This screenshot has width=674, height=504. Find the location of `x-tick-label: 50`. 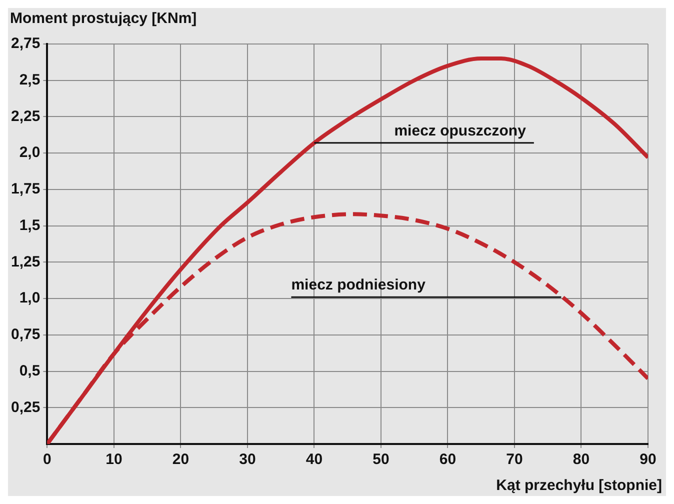

x-tick-label: 50 is located at coordinates (381, 459).